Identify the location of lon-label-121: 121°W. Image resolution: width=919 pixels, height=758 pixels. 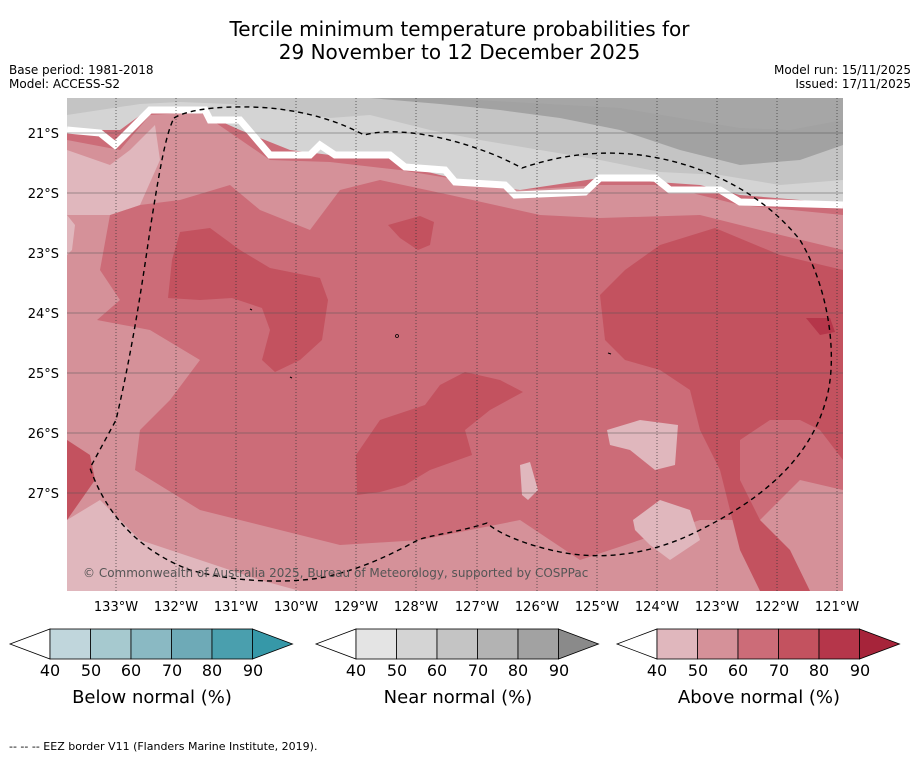
(837, 607).